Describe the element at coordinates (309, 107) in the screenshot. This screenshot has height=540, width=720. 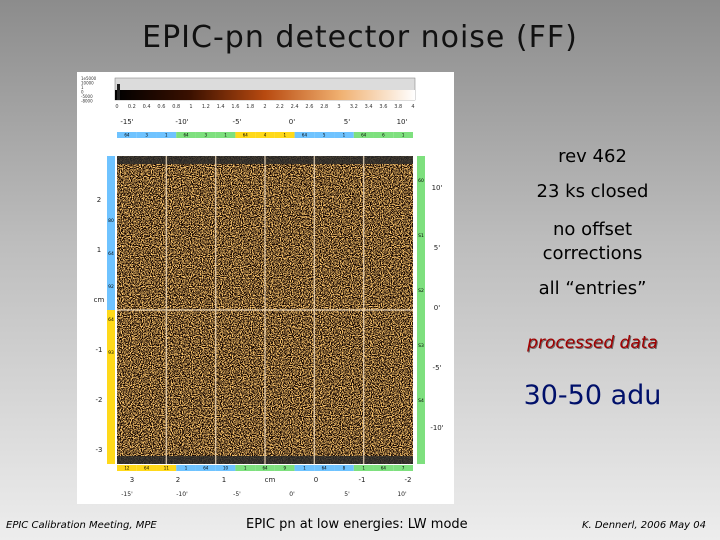
I see `colorbar-tick: 2.6` at that location.